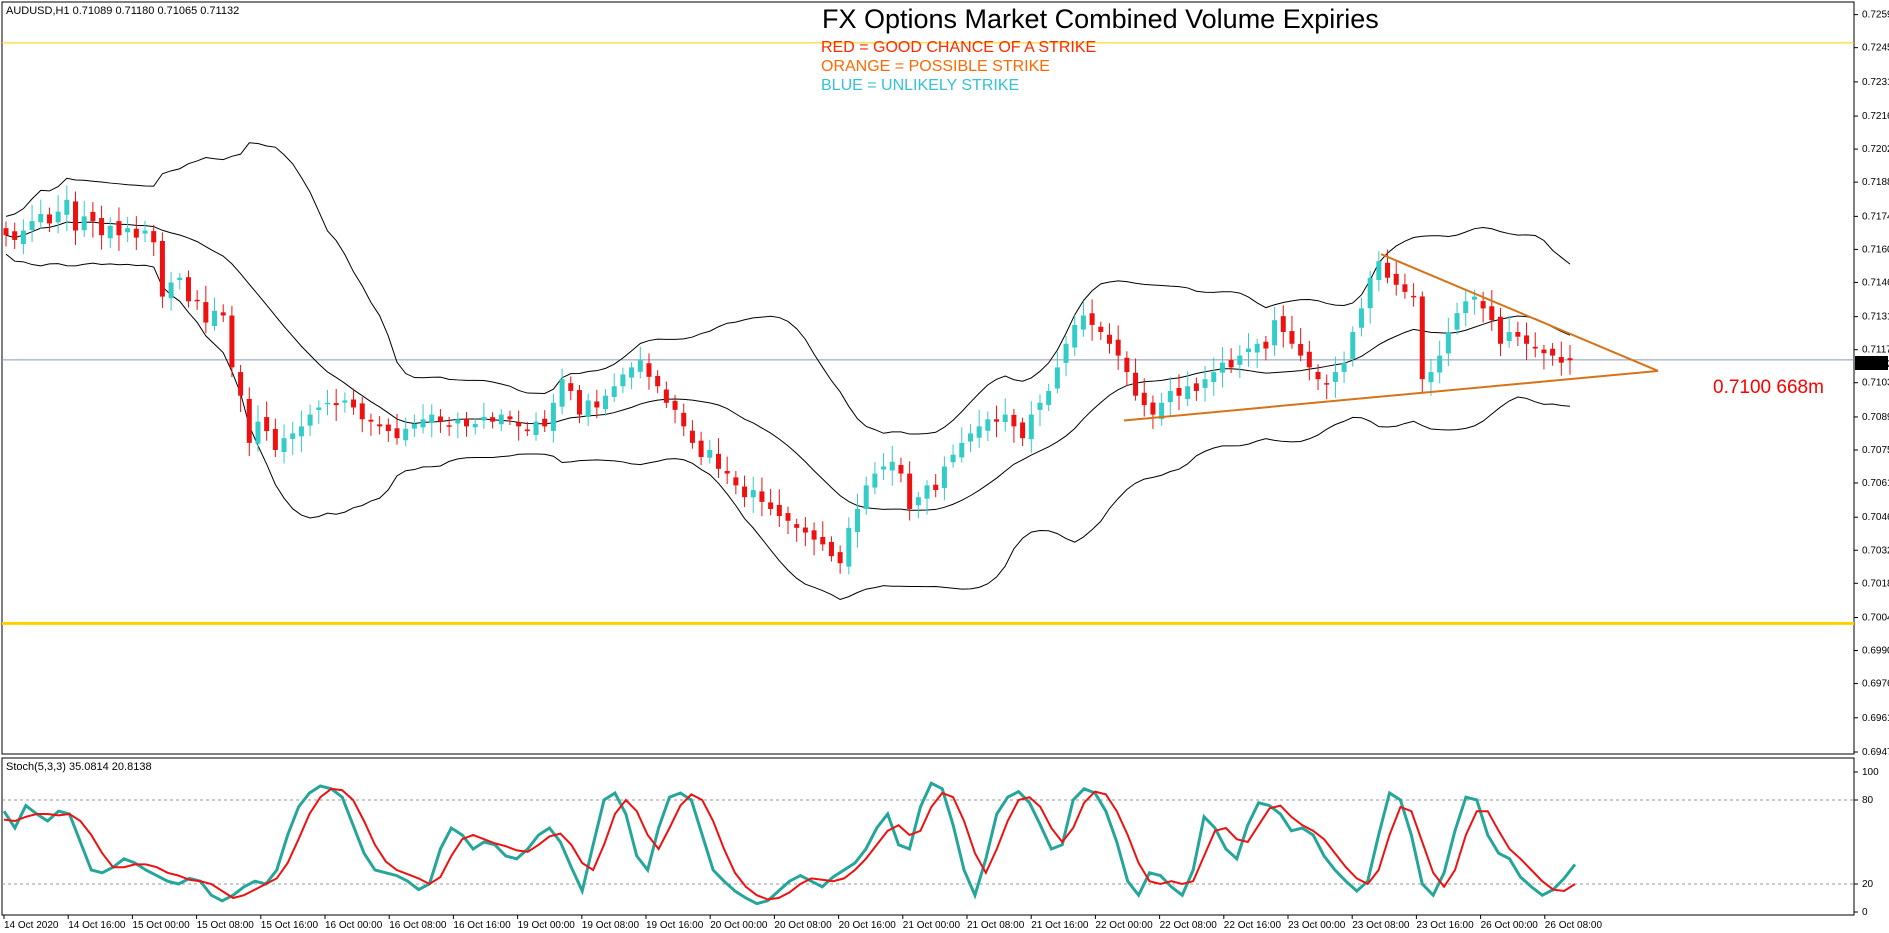 The width and height of the screenshot is (1889, 933). I want to click on price-tick-label: 0.71175, so click(1875, 350).